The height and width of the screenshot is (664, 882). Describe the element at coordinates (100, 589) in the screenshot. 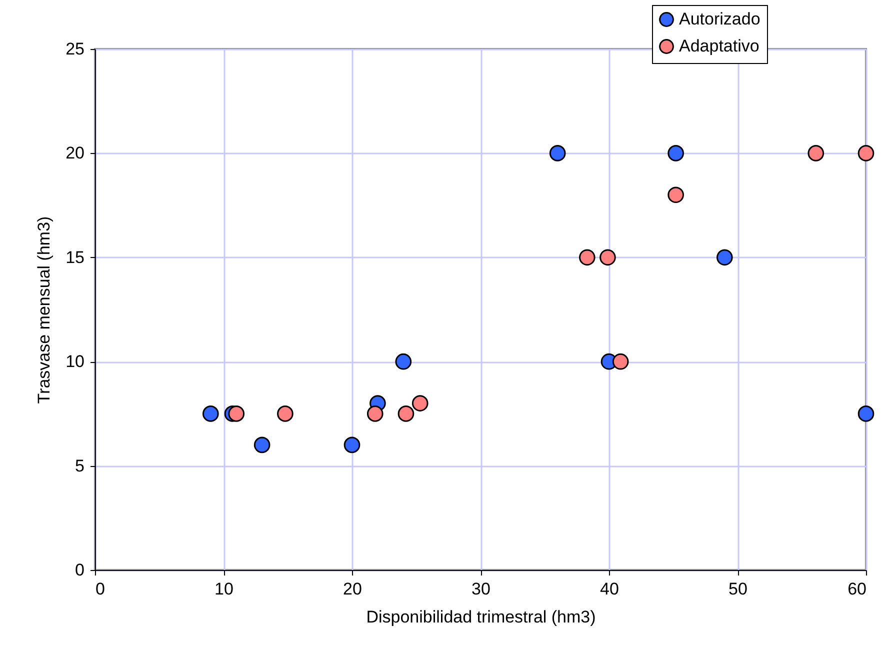

I see `x-tick-label: 0` at that location.